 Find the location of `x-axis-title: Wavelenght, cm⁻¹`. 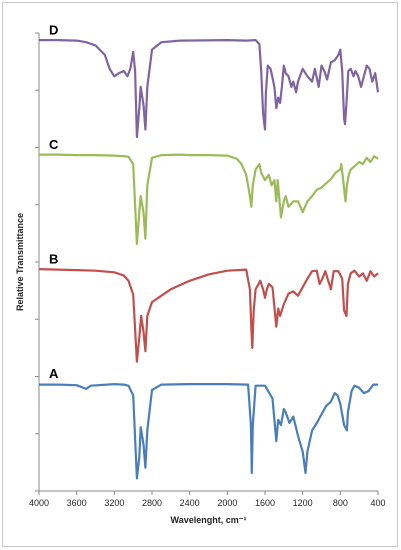

x-axis-title: Wavelenght, cm⁻¹ is located at coordinates (209, 520).